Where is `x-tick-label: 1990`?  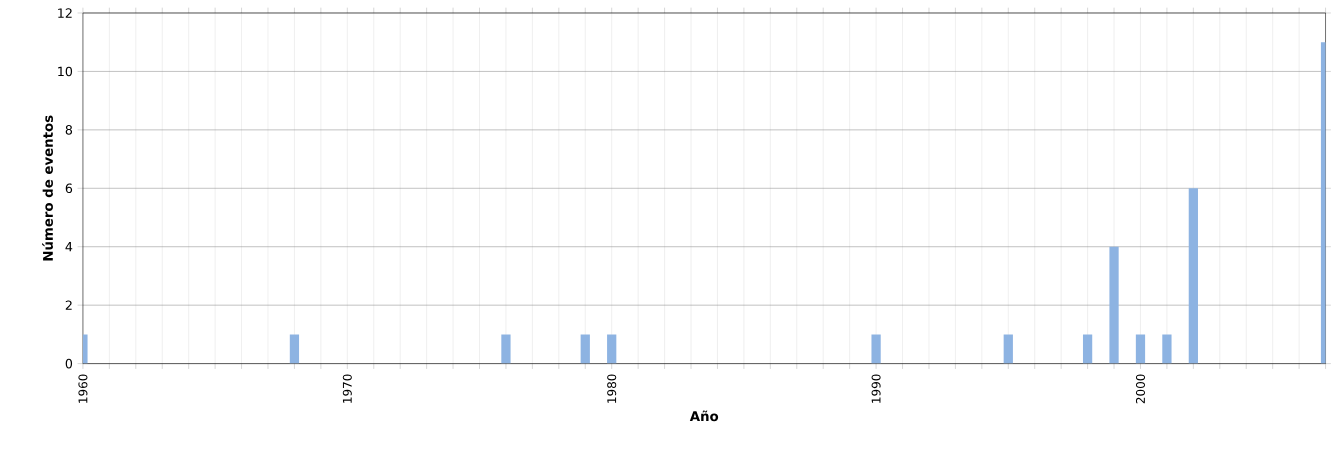 x-tick-label: 1990 is located at coordinates (876, 389).